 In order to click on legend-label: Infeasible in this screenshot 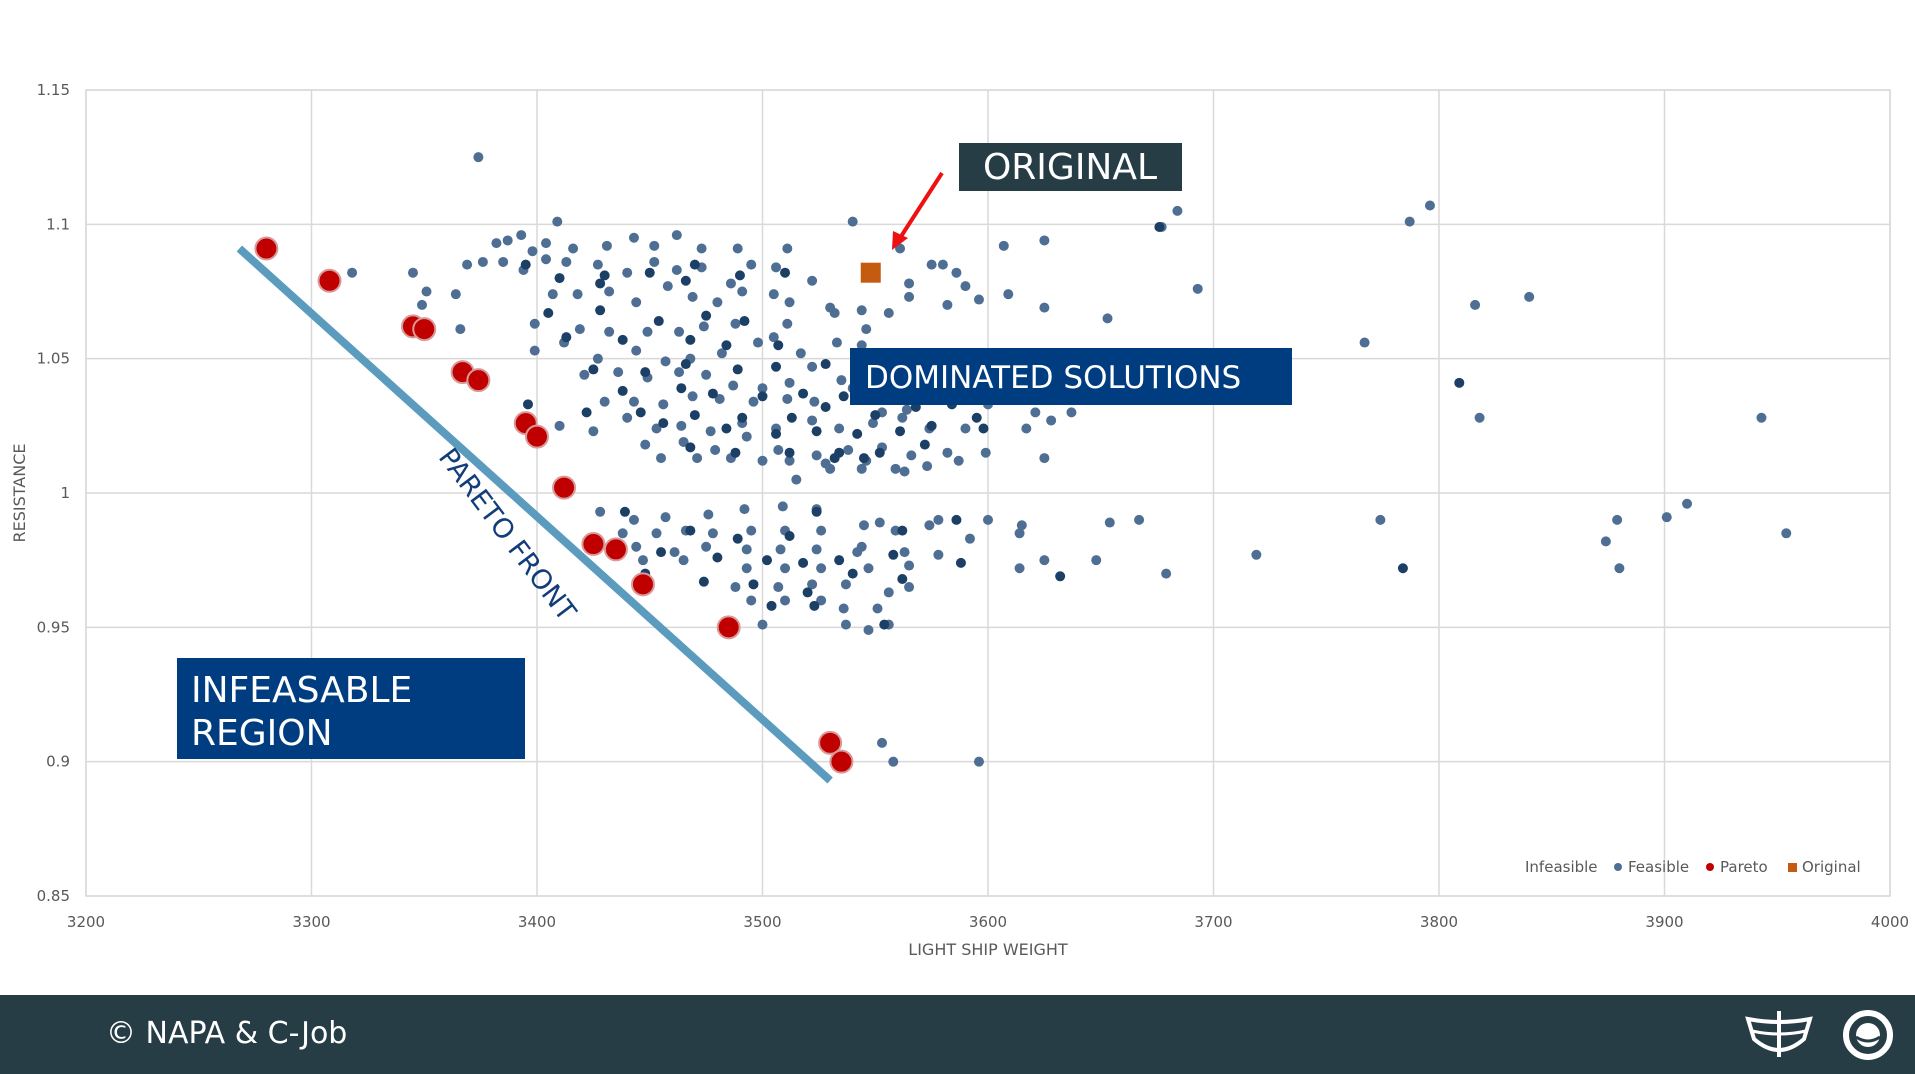, I will do `click(1561, 867)`.